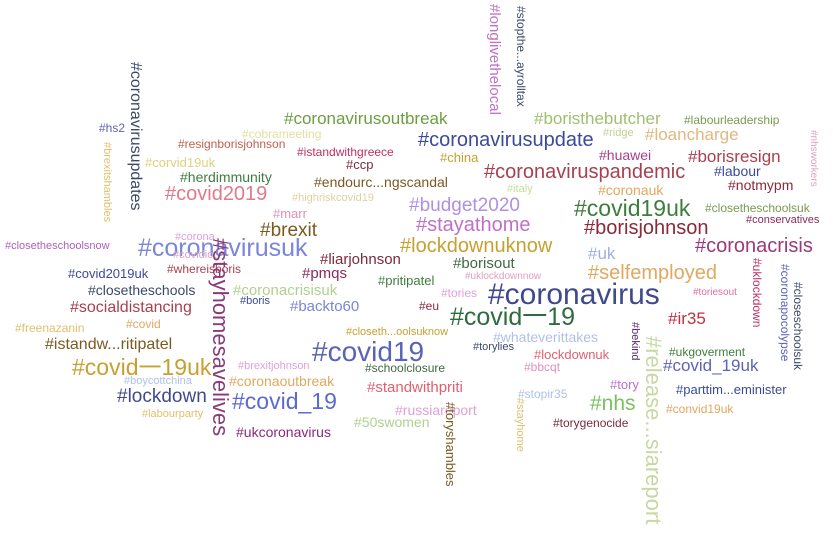  I want to click on word-tory: #tory, so click(624, 384).